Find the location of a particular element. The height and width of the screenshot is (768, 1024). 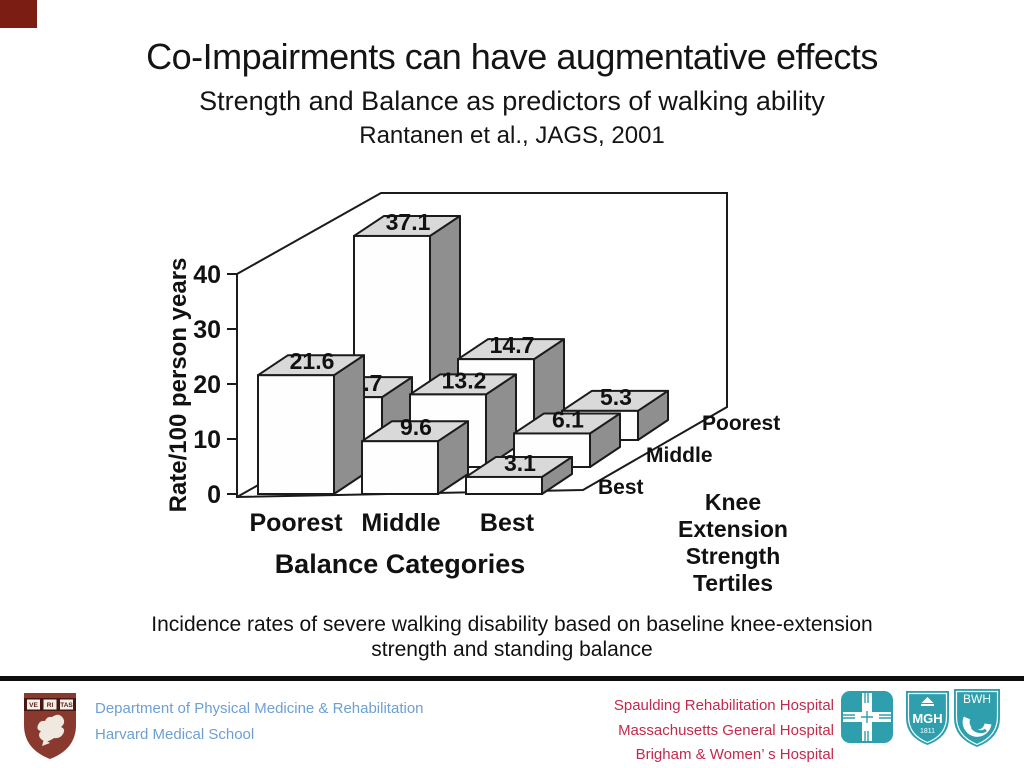

bar-value-label: 6.1 is located at coordinates (568, 419).